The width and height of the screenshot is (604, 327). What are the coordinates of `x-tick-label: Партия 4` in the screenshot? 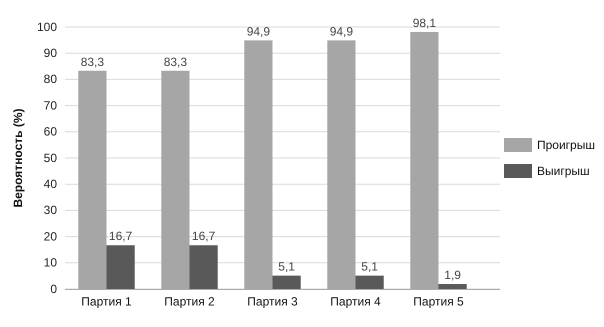 It's located at (356, 301).